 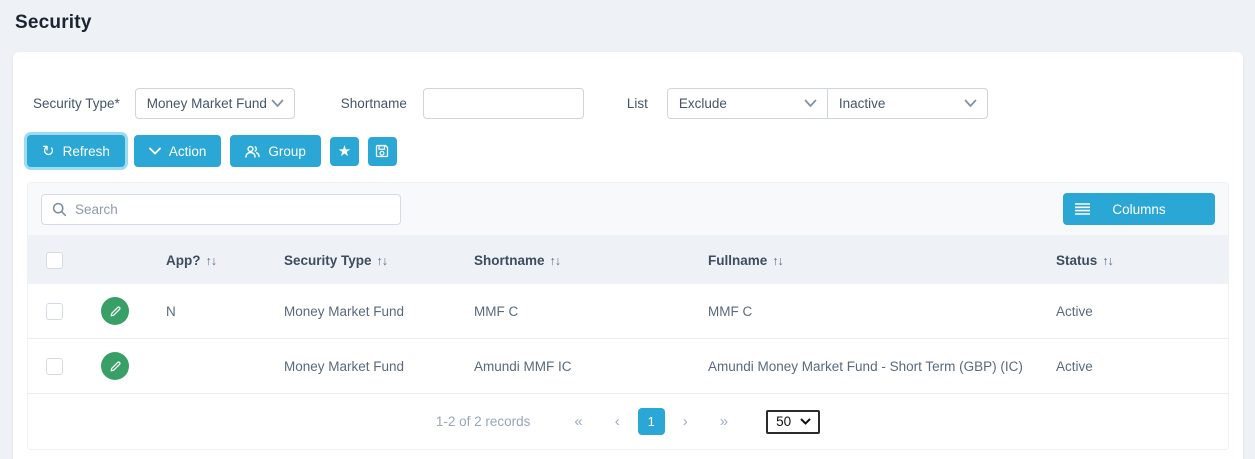 I want to click on last-page-button: », so click(x=724, y=421).